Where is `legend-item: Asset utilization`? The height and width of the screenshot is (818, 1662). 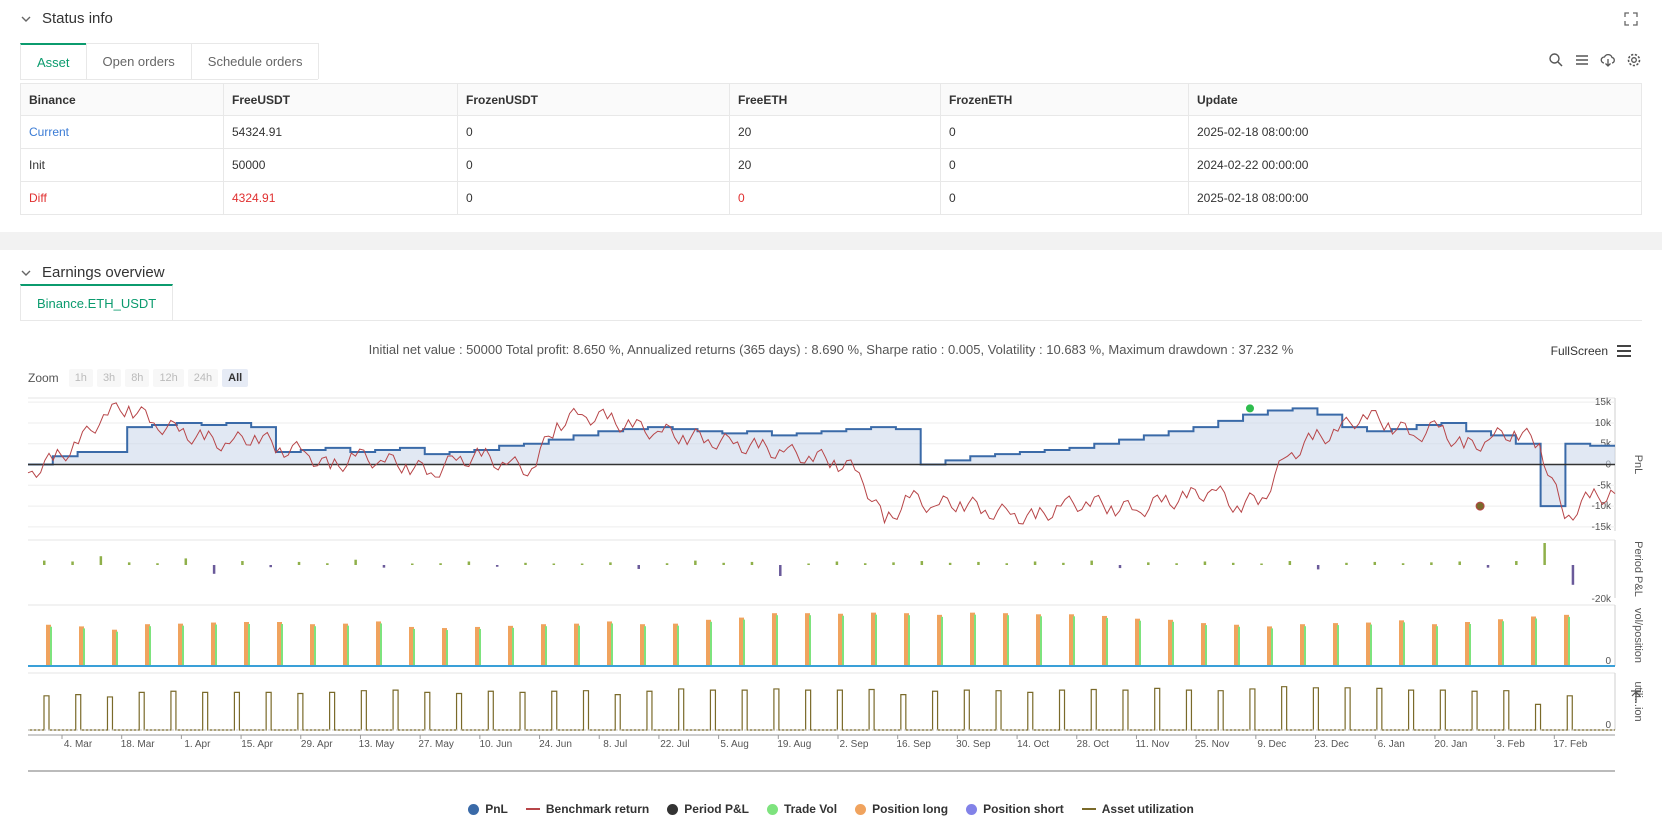
legend-item: Asset utilization is located at coordinates (1137, 809).